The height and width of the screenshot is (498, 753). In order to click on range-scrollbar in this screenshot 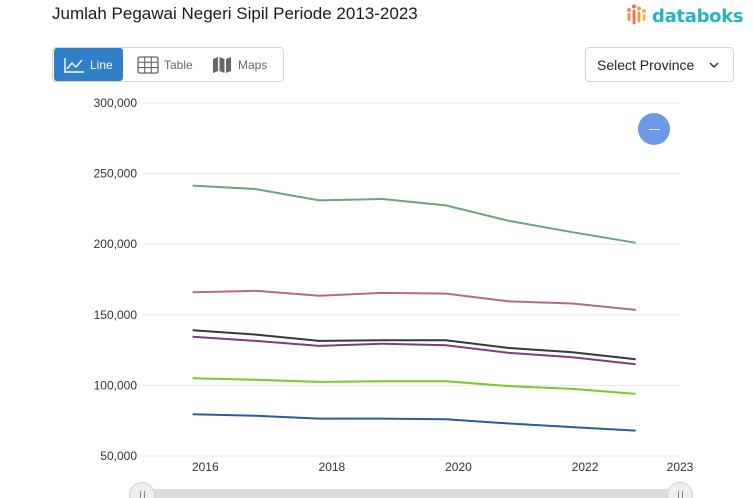, I will do `click(411, 493)`.